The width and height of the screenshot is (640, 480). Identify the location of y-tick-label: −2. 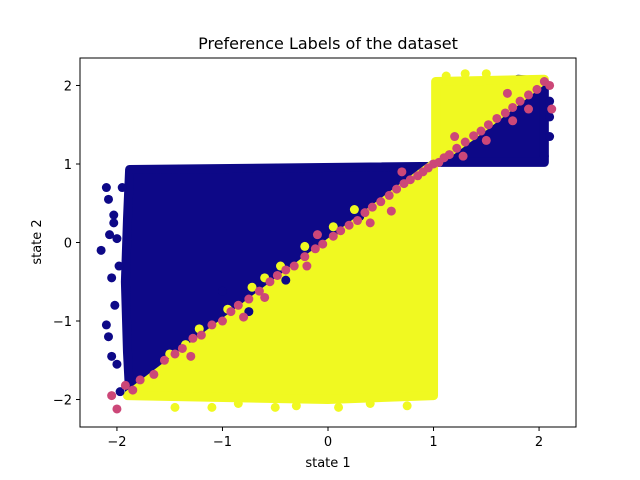
(62, 401).